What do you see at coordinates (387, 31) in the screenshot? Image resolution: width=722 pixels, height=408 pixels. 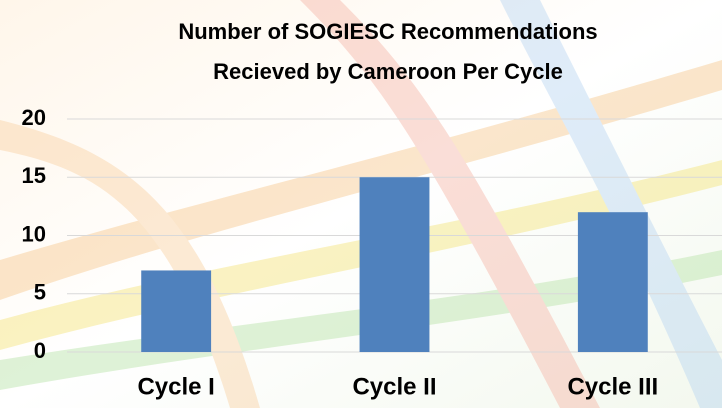 I see `chart-title: Number of SOGIESC Recommendations` at bounding box center [387, 31].